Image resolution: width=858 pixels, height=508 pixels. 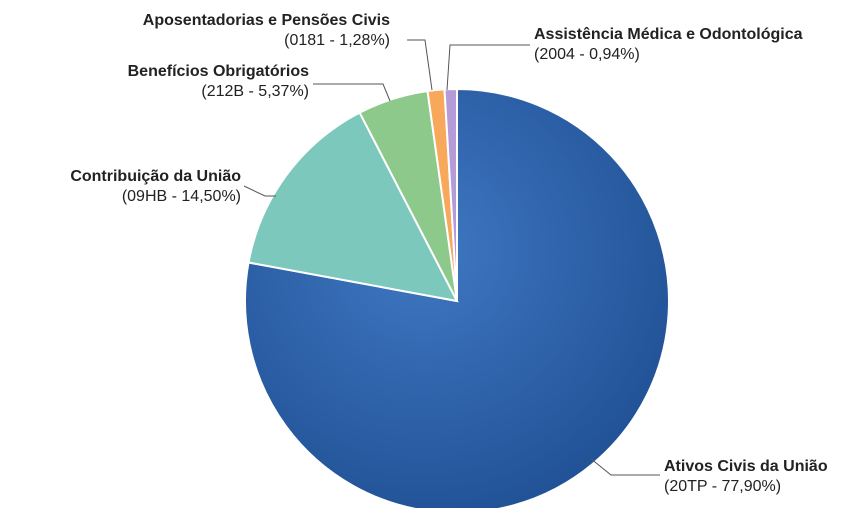 What do you see at coordinates (488, 67) in the screenshot?
I see `leader-line-assistencia` at bounding box center [488, 67].